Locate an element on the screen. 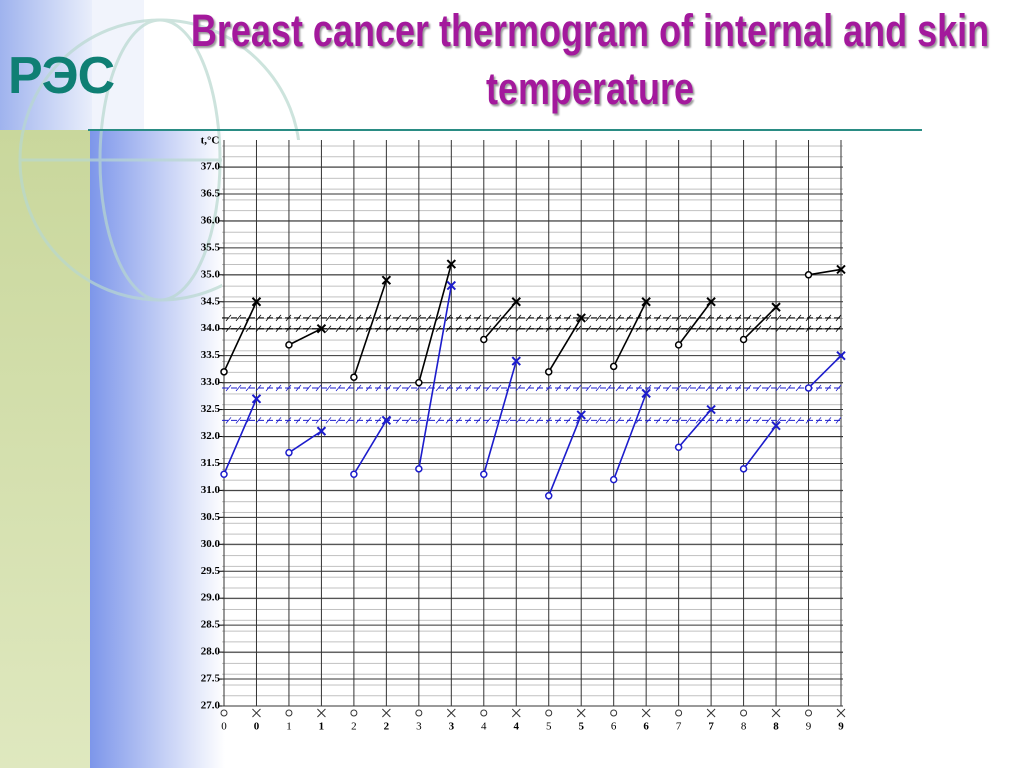 This screenshot has height=768, width=1024. y-tick-label: 28.0 is located at coordinates (211, 652).